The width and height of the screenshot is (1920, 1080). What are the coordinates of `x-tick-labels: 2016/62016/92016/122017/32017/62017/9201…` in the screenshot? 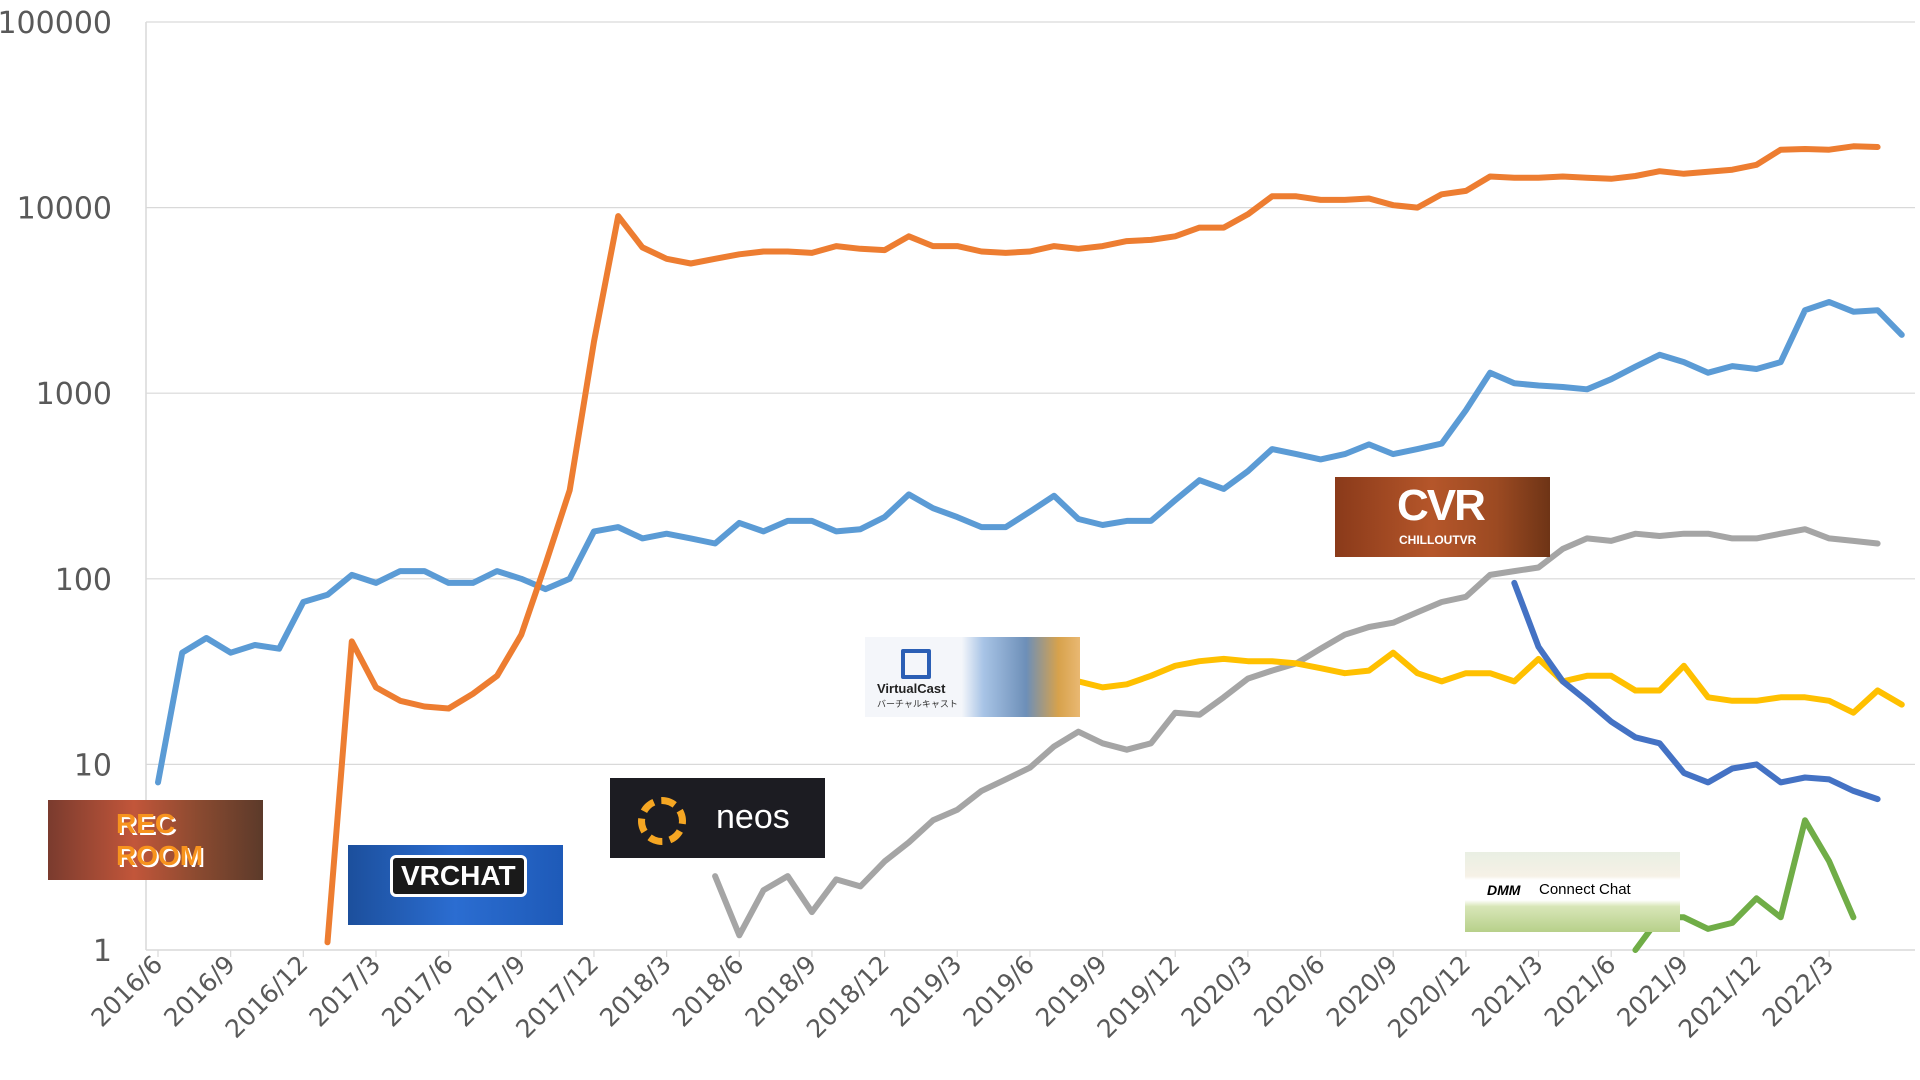 It's located at (963, 997).